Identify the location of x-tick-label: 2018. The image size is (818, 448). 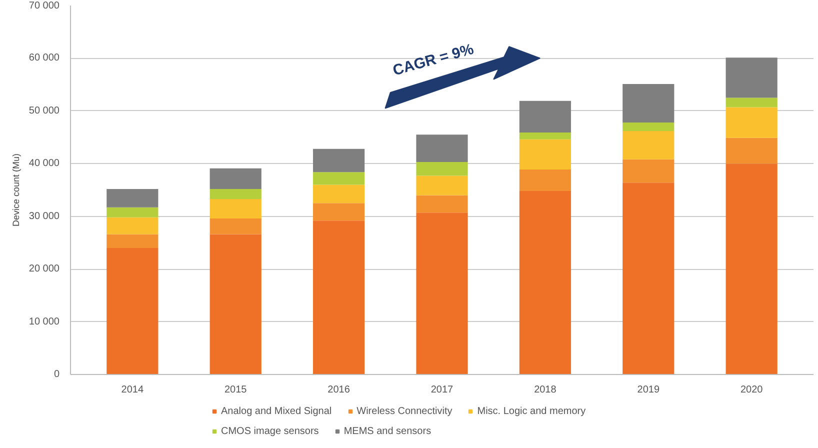
(545, 390).